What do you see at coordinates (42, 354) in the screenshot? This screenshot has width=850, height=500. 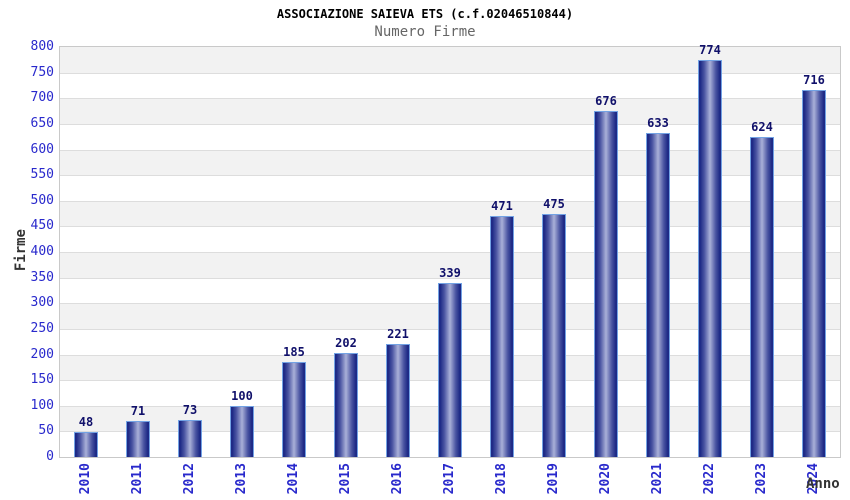 I see `y-tick-200: 200` at bounding box center [42, 354].